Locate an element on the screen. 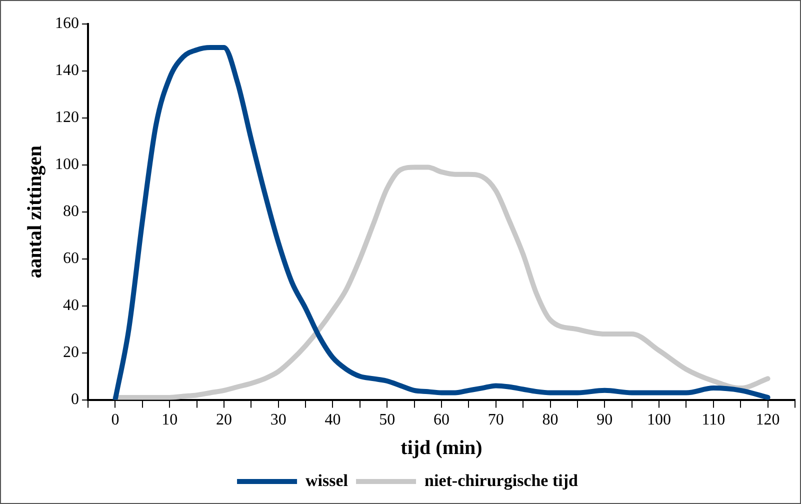 The height and width of the screenshot is (504, 801). y-tick-label: 0 is located at coordinates (75, 399).